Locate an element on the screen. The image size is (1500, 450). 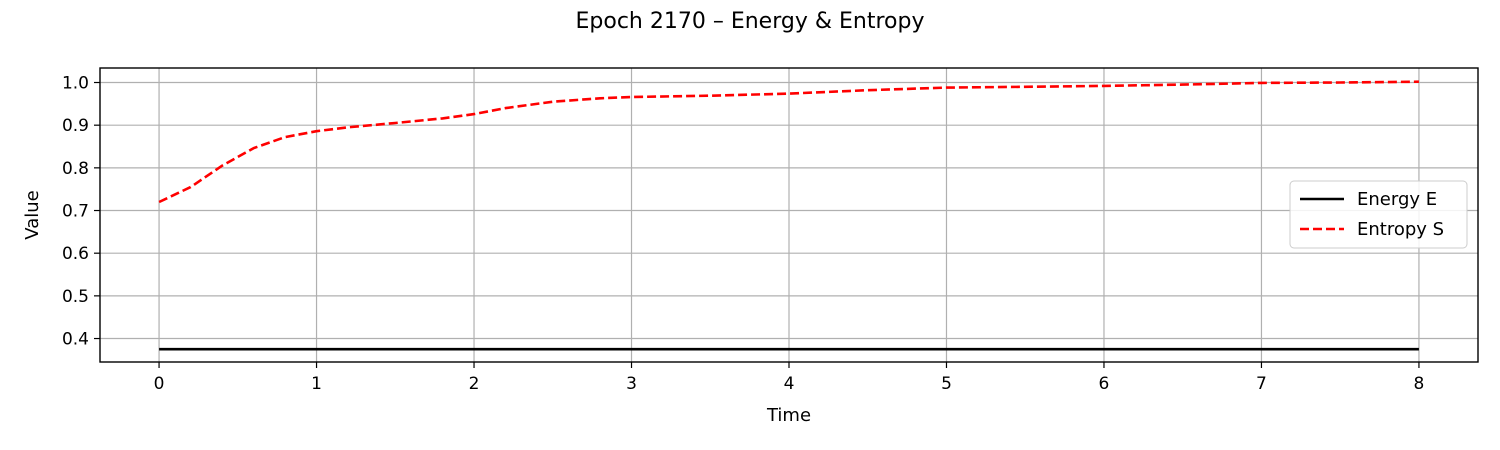
x-tick-label: 4 is located at coordinates (789, 384).